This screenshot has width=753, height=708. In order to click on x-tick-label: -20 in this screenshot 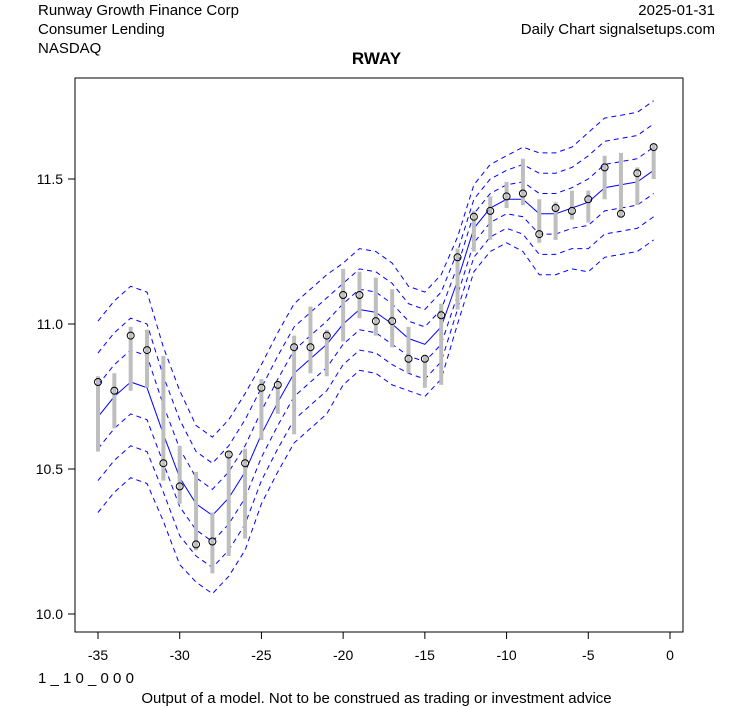, I will do `click(343, 655)`.